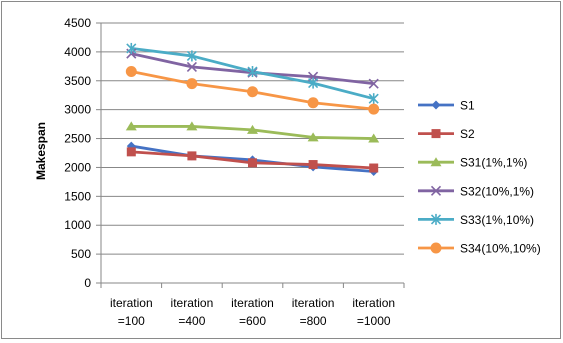 The width and height of the screenshot is (563, 343). Describe the element at coordinates (467, 134) in the screenshot. I see `legend-label: S2` at that location.